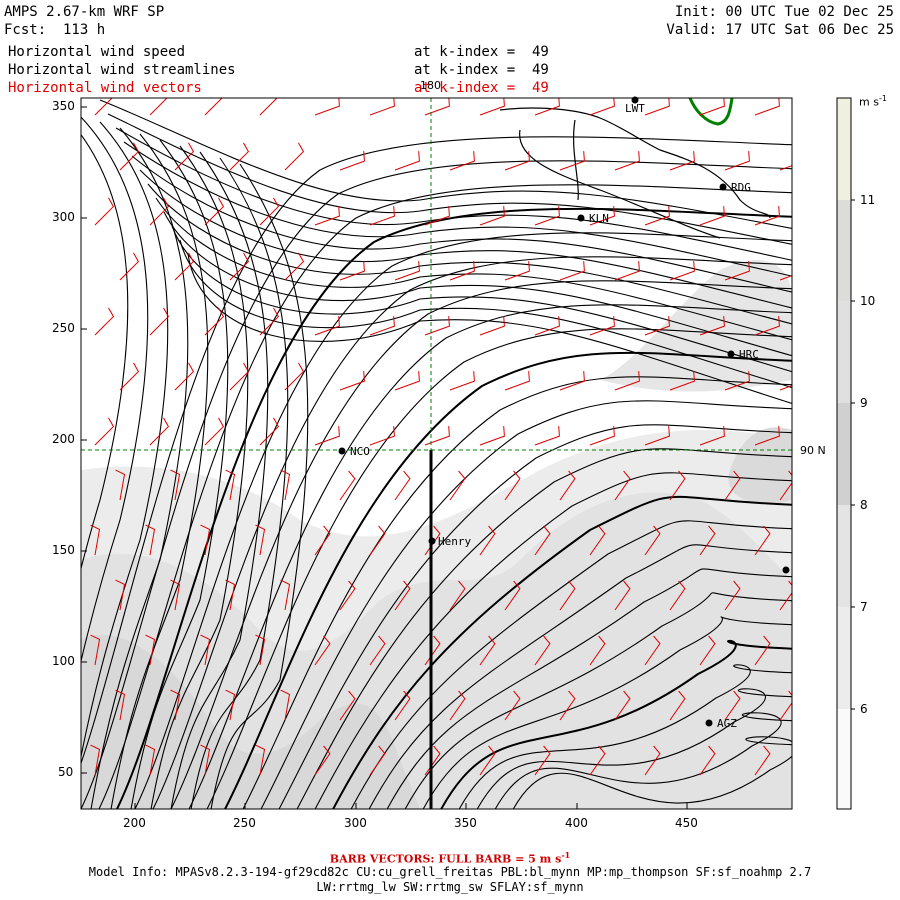 The height and width of the screenshot is (900, 900). I want to click on station-dot-henry, so click(432, 541).